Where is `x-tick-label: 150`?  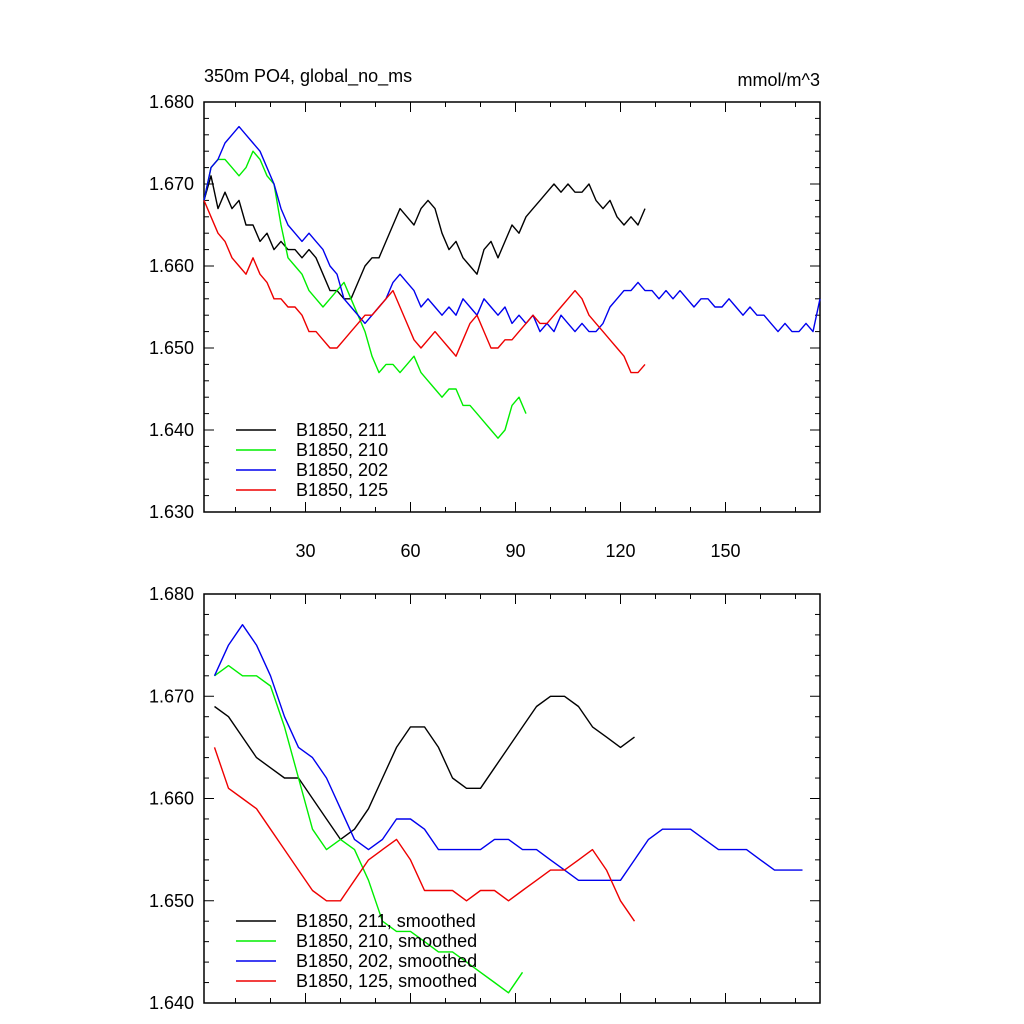 x-tick-label: 150 is located at coordinates (725, 551).